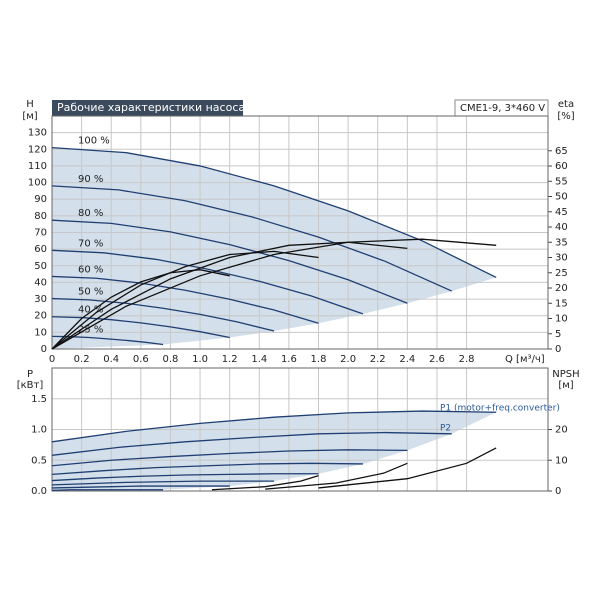 The width and height of the screenshot is (600, 600). Describe the element at coordinates (561, 151) in the screenshot. I see `y2-tick-label: 65` at that location.